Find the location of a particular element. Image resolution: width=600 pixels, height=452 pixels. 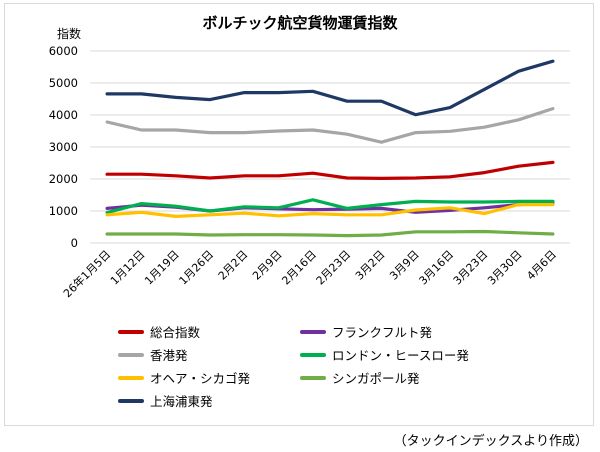

legend-label: 香港発 is located at coordinates (169, 355).